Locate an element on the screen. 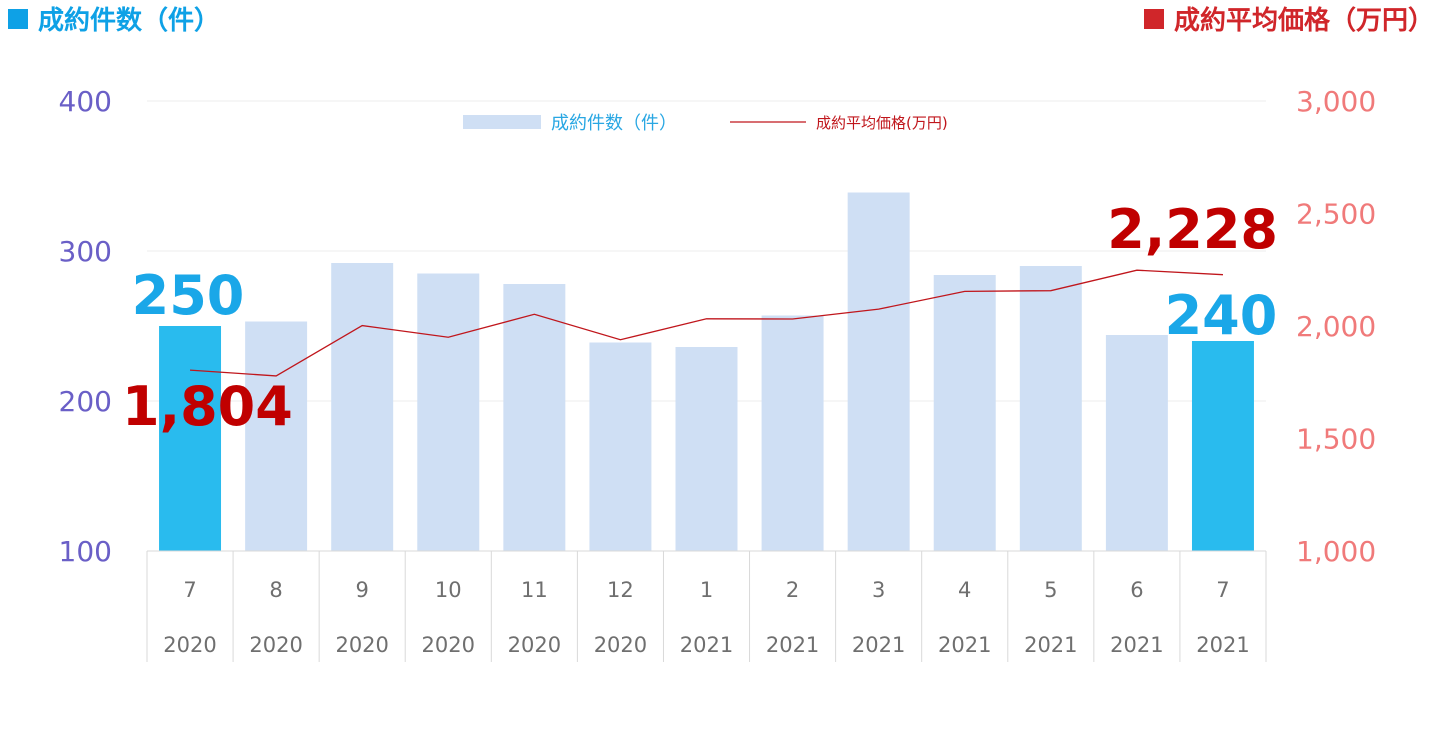 The width and height of the screenshot is (1440, 738). month-label: 11 is located at coordinates (534, 590).